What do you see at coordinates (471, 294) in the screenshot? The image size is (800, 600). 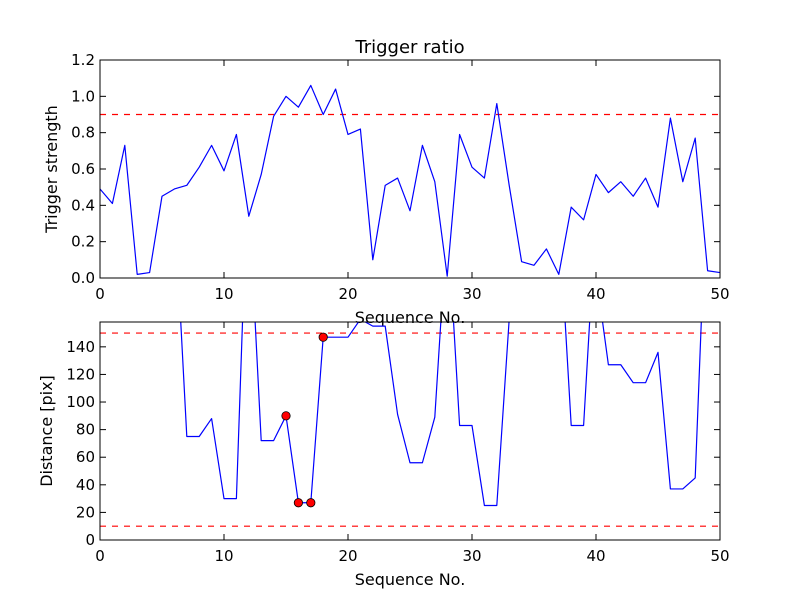 I see `top-x-tick-label-3: 30` at bounding box center [471, 294].